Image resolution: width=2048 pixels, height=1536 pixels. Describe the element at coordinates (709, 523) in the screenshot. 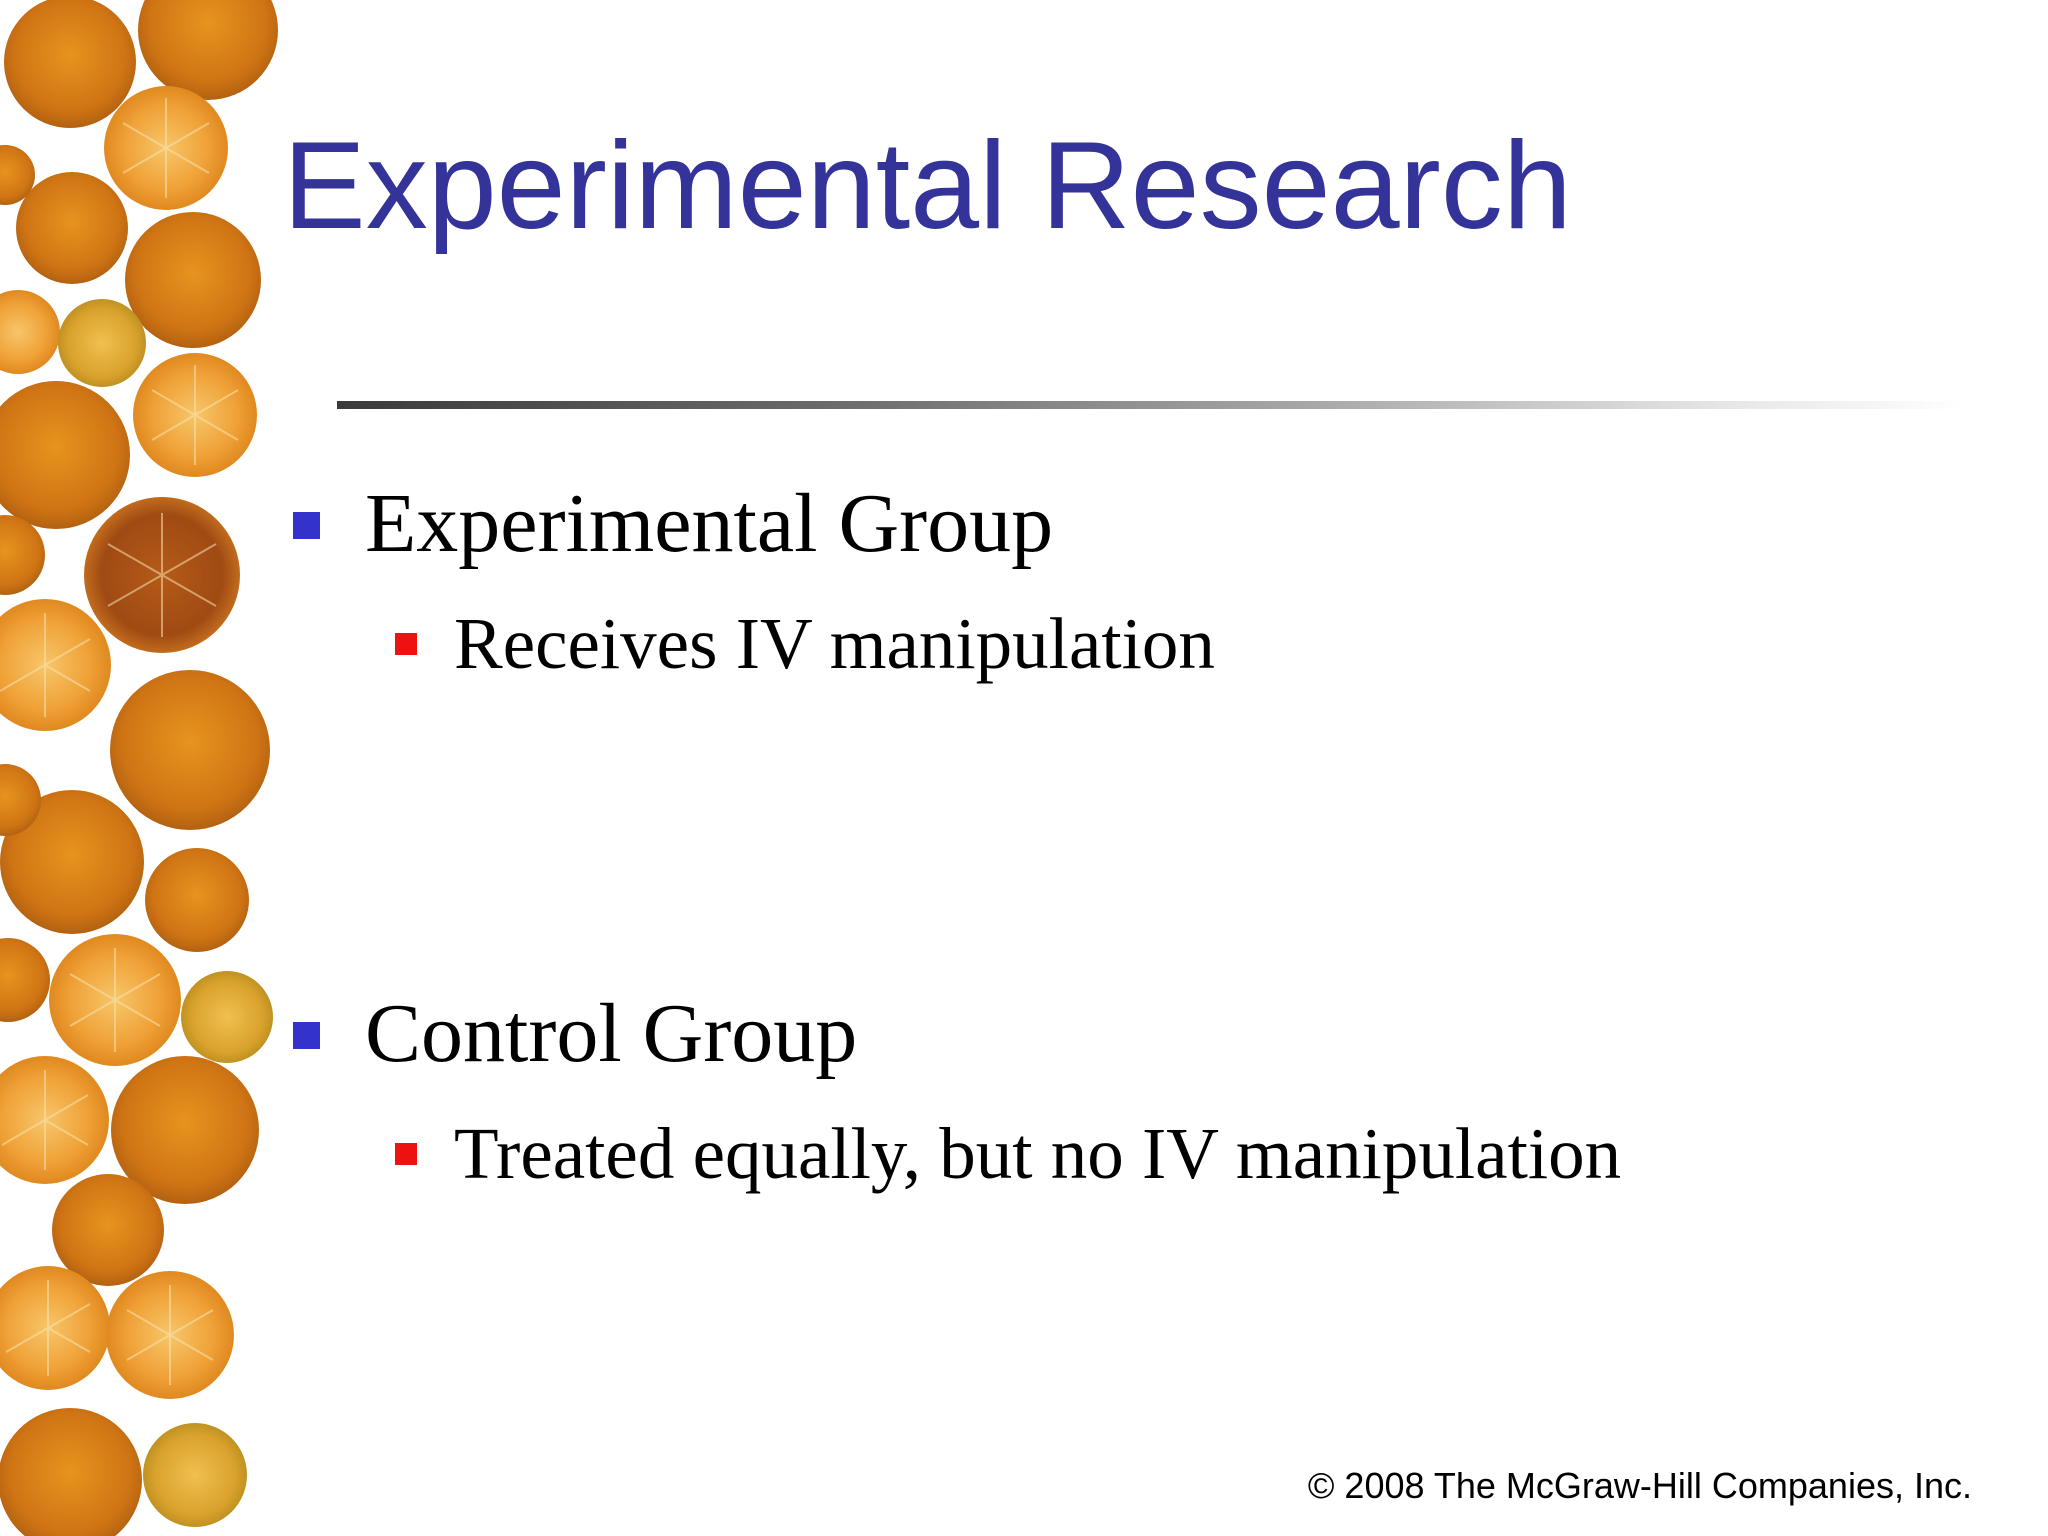

I see `bullet-text: Experimental Group` at that location.